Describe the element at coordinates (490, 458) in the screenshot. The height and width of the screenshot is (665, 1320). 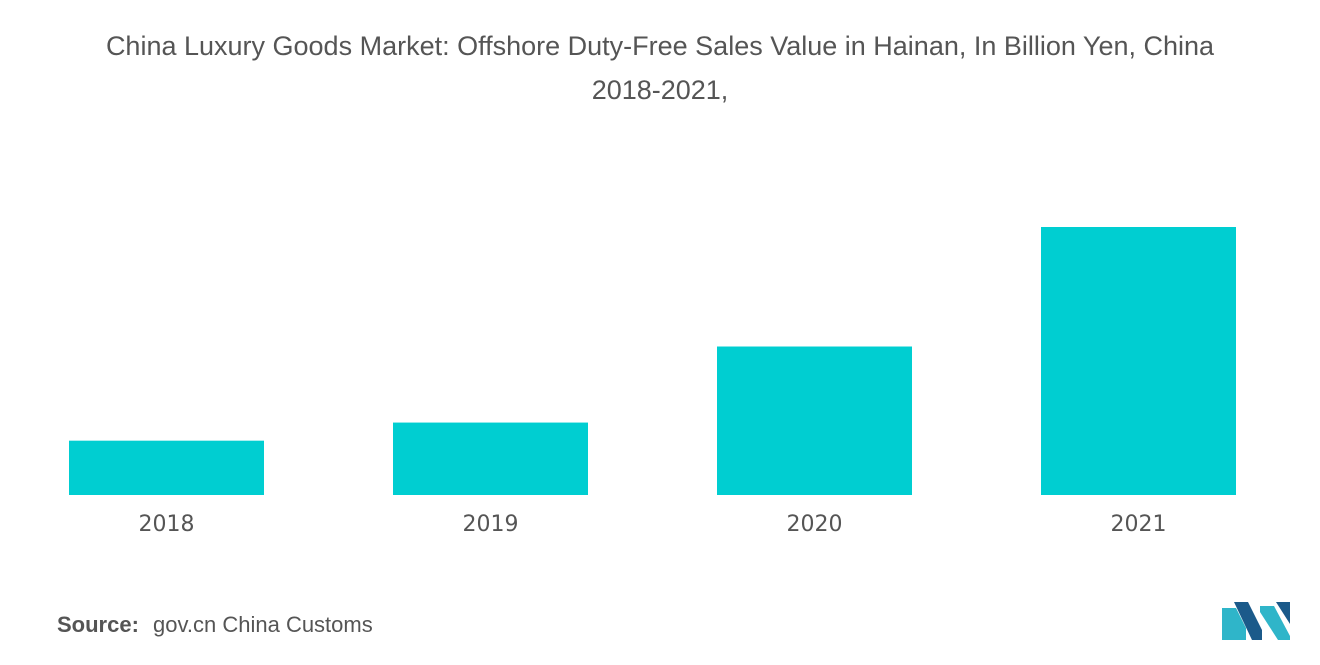
I see `bar-2019` at that location.